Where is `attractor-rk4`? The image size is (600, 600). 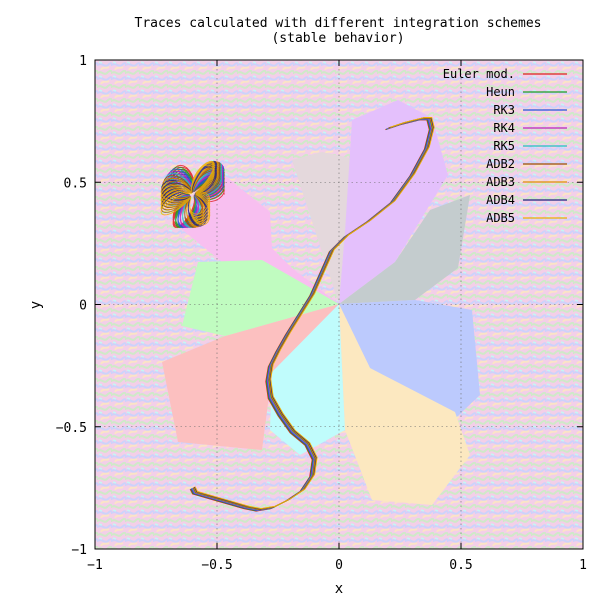
attractor-rk4 is located at coordinates (195, 196).